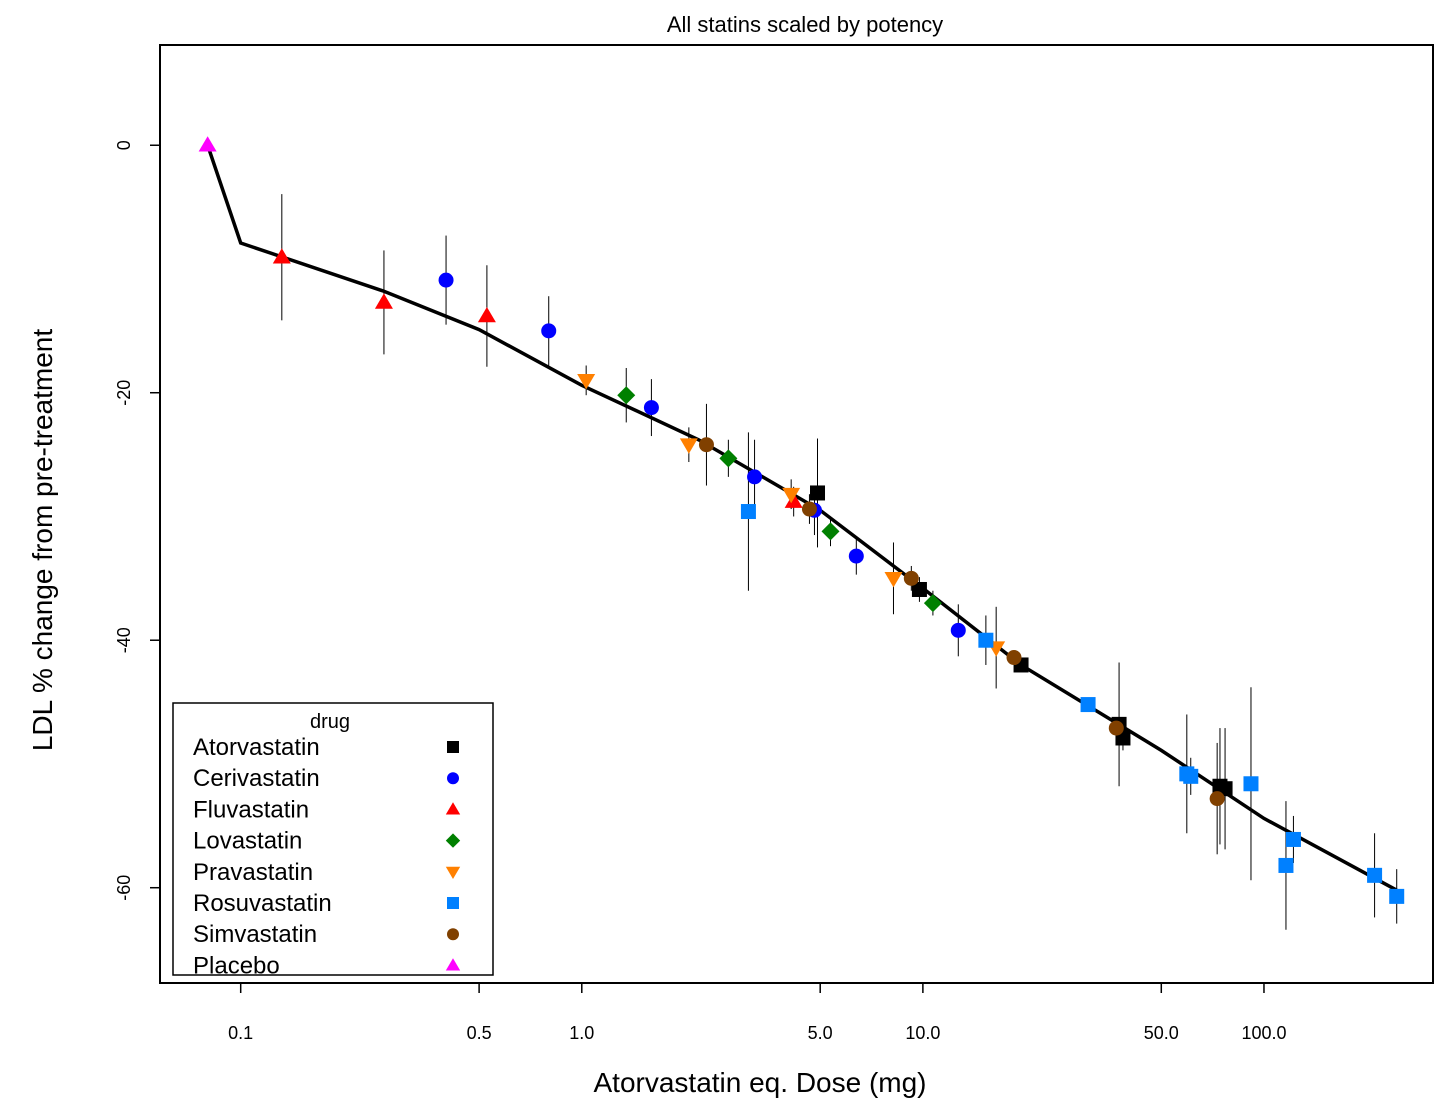 Image resolution: width=1435 pixels, height=1108 pixels. What do you see at coordinates (820, 1033) in the screenshot?
I see `x-tick-label: 5.0` at bounding box center [820, 1033].